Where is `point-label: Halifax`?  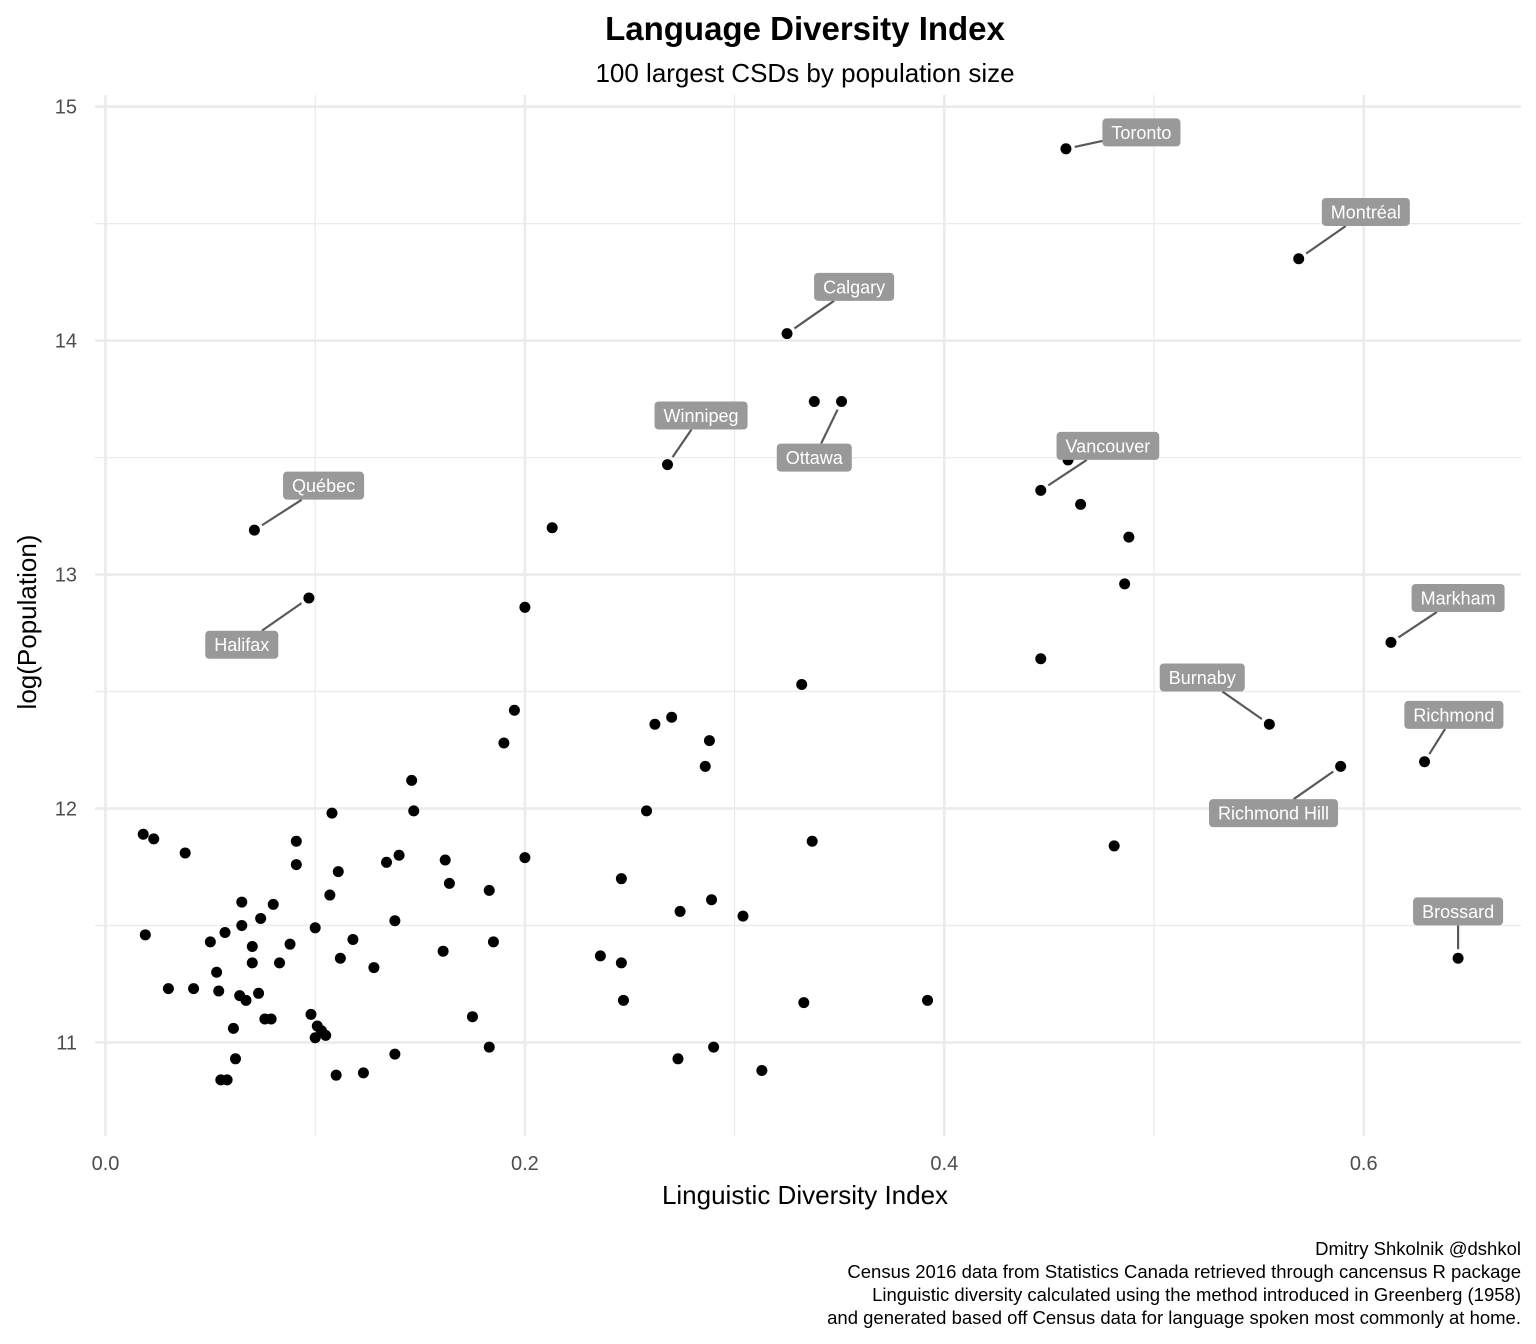 point-label: Halifax is located at coordinates (242, 644).